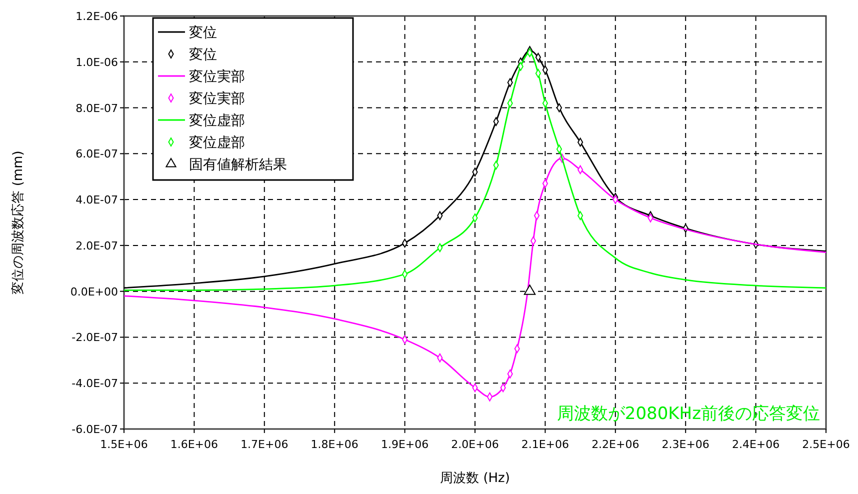 The height and width of the screenshot is (494, 858). I want to click on x-tick-label: 2.3E+06, so click(686, 444).